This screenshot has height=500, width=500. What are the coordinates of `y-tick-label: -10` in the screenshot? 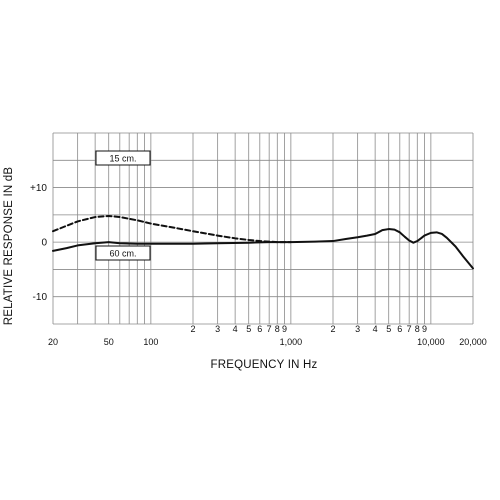 It's located at (40, 297).